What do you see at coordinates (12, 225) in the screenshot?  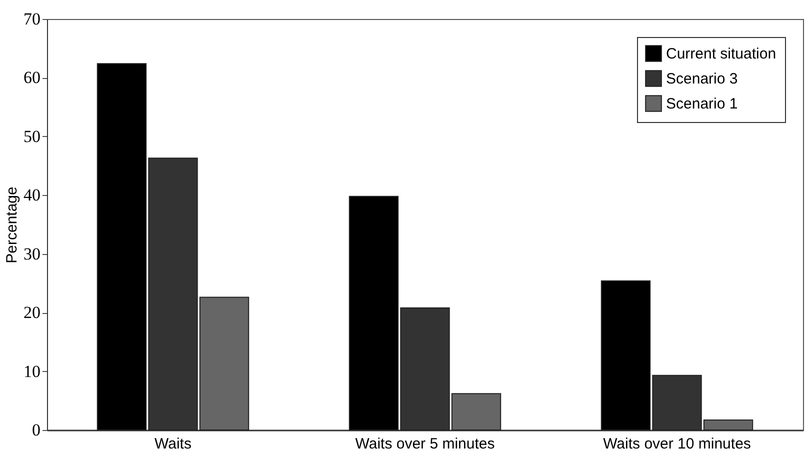 I see `y-axis-title: Percentage` at bounding box center [12, 225].